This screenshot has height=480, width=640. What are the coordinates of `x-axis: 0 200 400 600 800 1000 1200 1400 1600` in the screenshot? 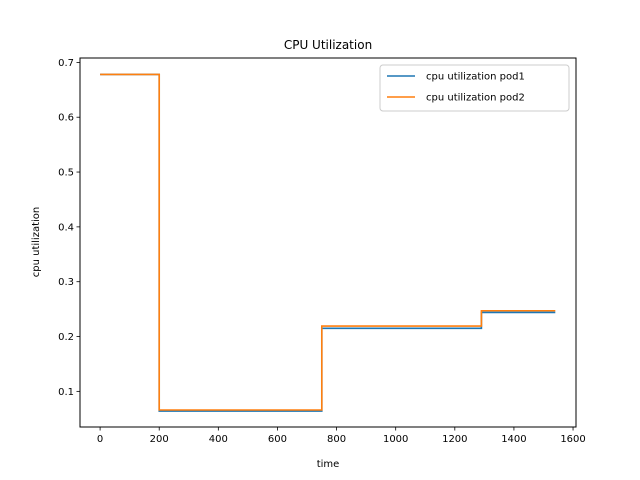 It's located at (341, 436).